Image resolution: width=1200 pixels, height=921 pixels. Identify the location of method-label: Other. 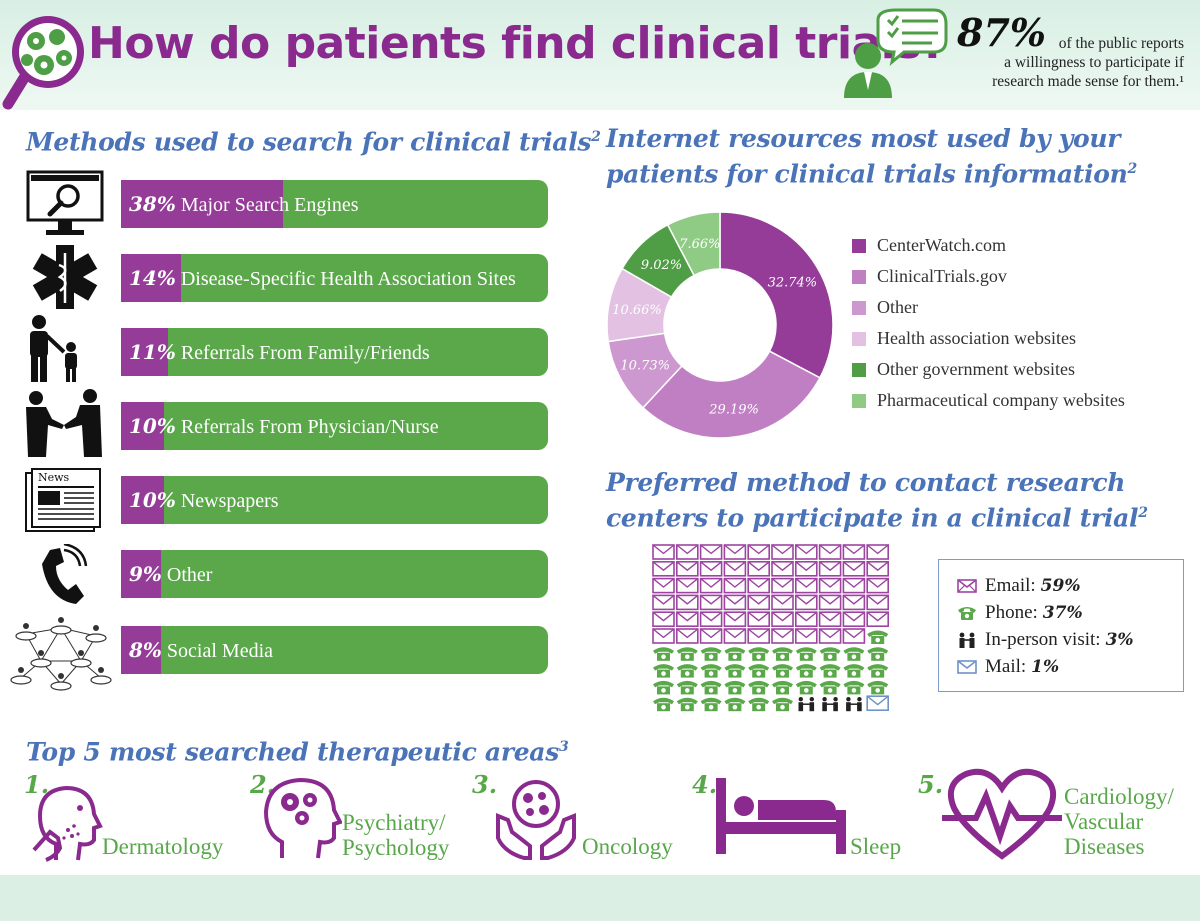
(189, 575).